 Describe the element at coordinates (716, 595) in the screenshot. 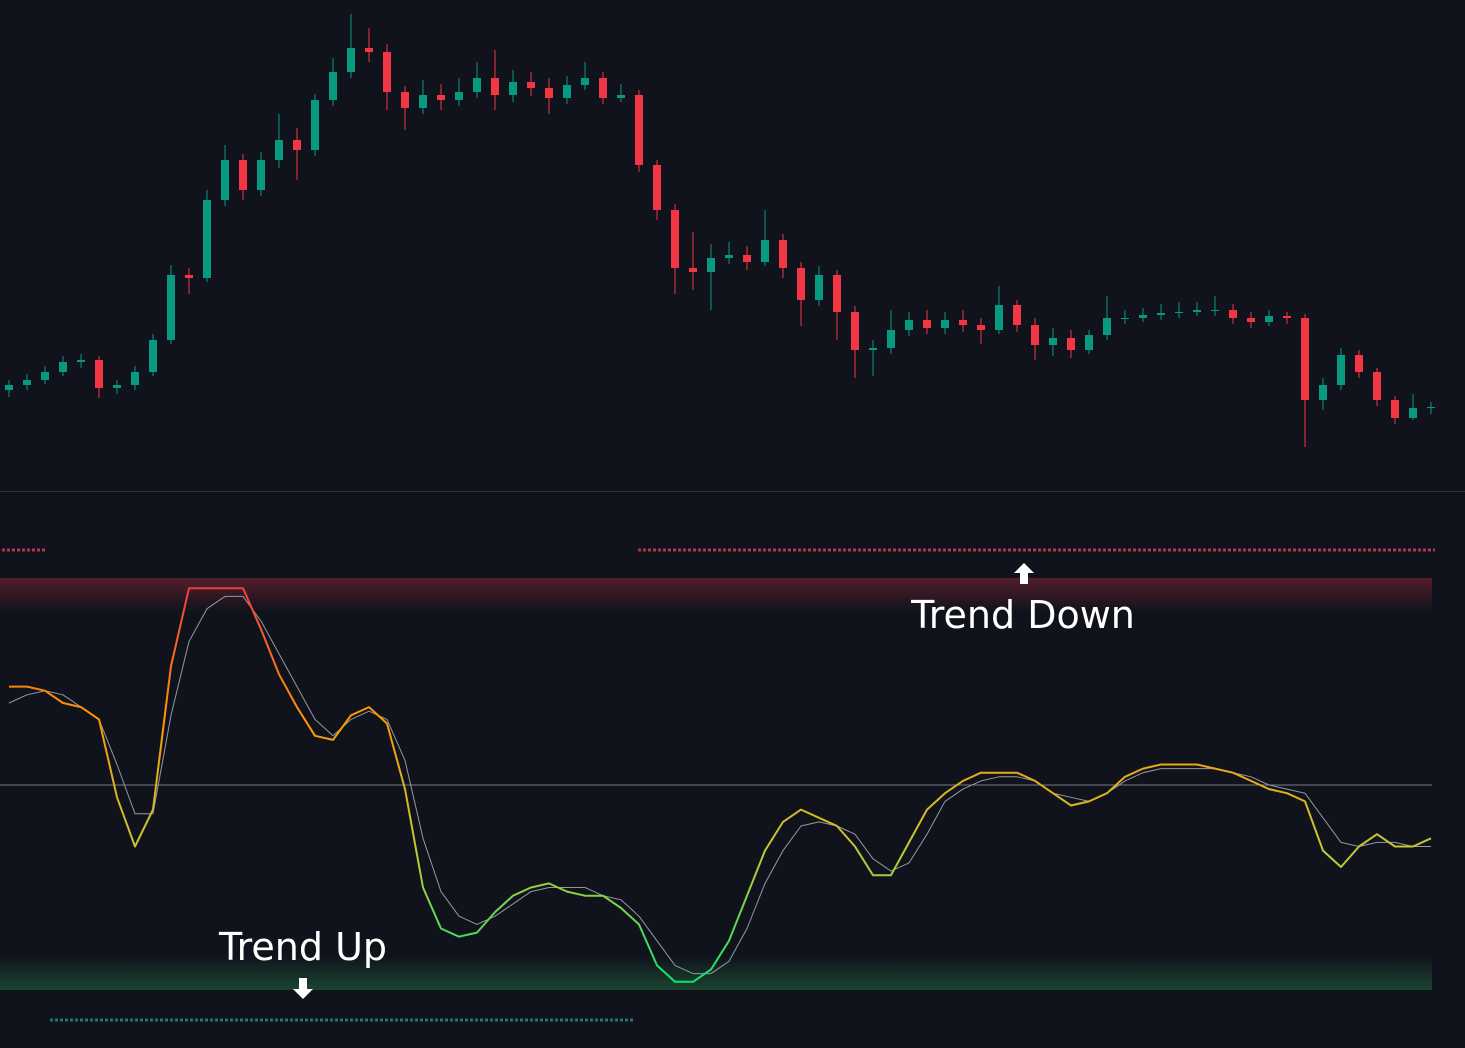

I see `overbought-band` at that location.